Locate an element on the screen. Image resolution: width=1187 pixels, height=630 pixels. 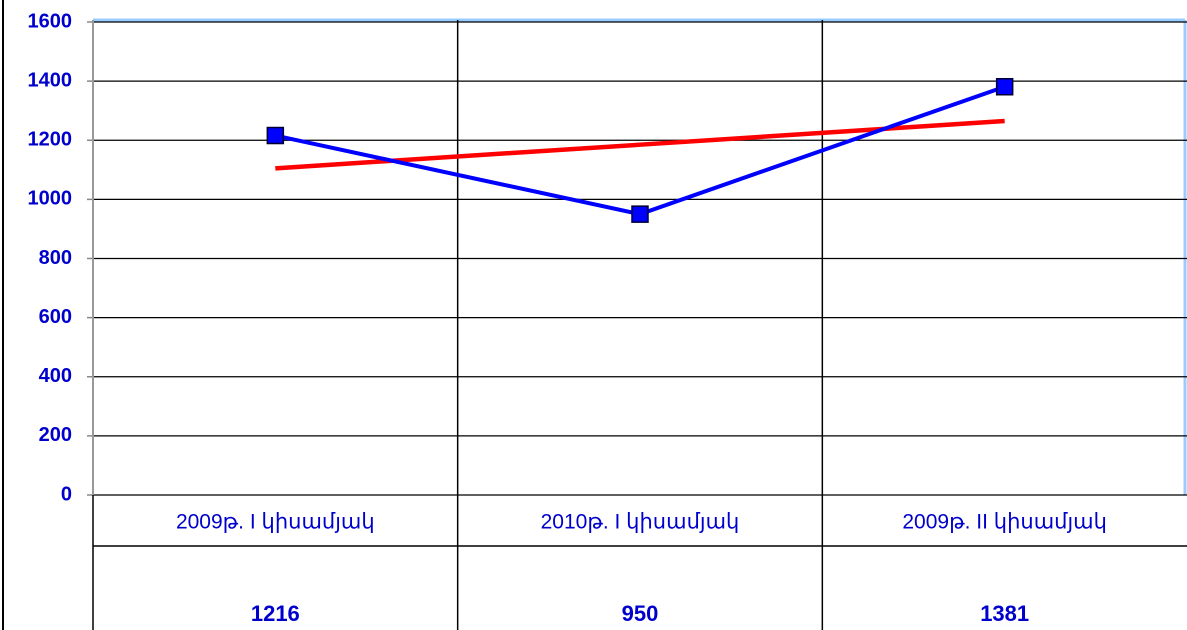
value-label: 950 is located at coordinates (640, 613).